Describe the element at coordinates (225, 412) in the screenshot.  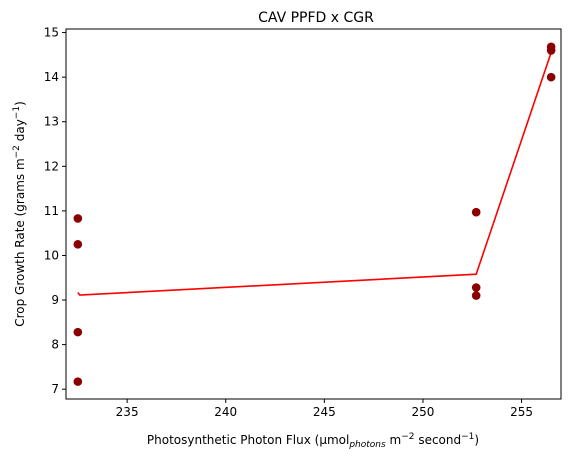
I see `x-tick-label: 240` at that location.